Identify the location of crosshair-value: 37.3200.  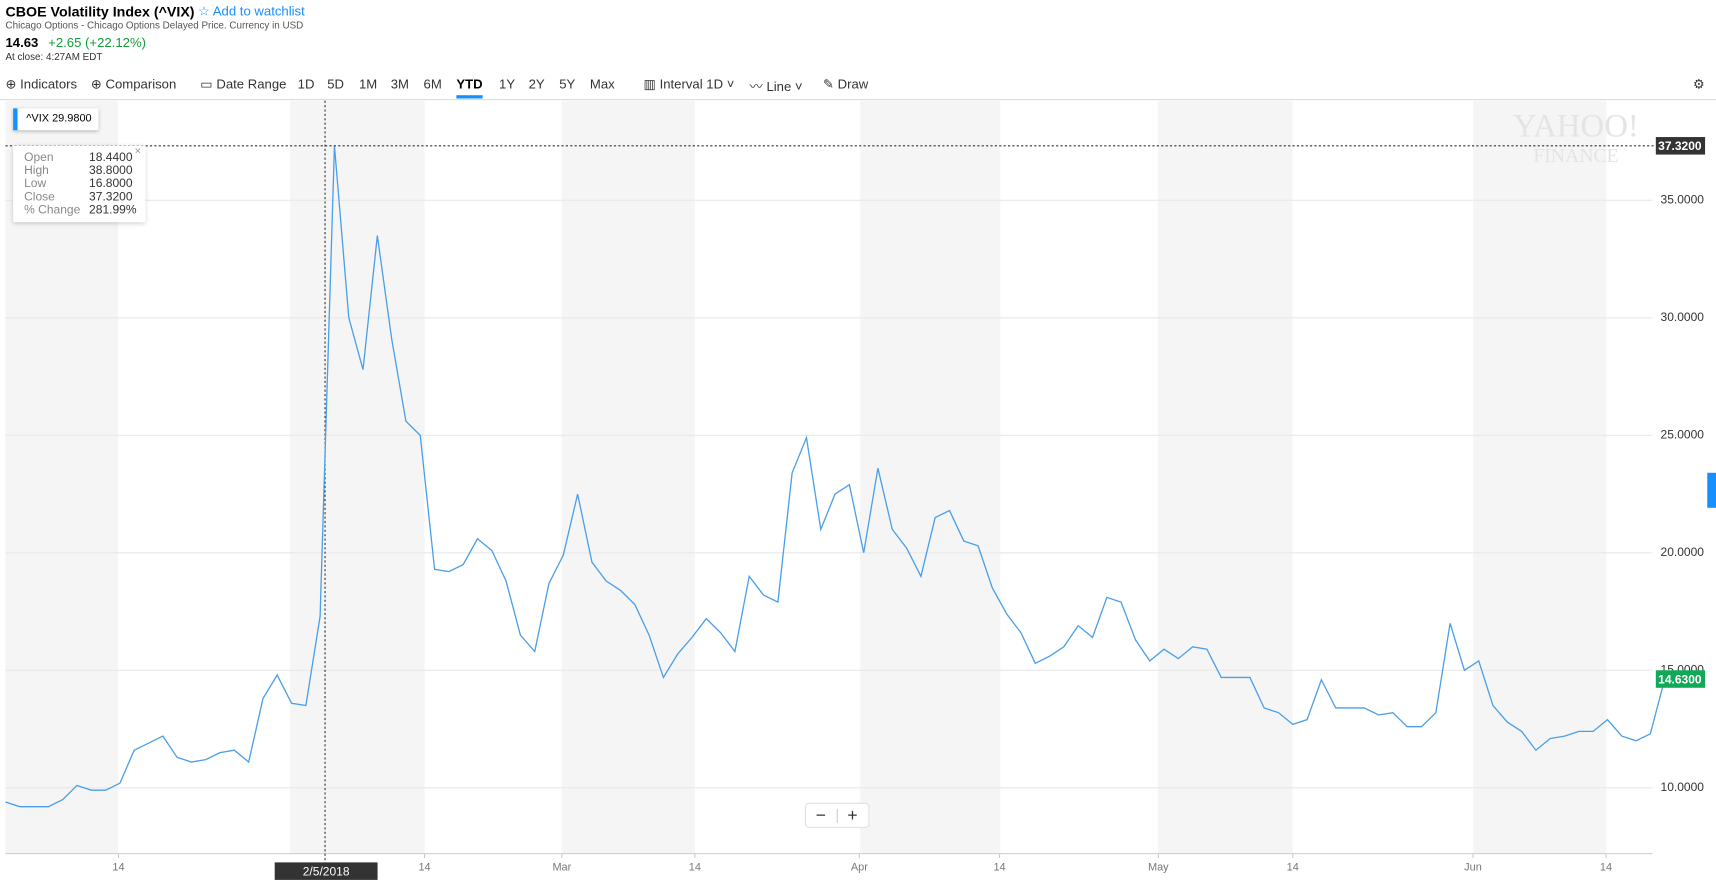
(1680, 146).